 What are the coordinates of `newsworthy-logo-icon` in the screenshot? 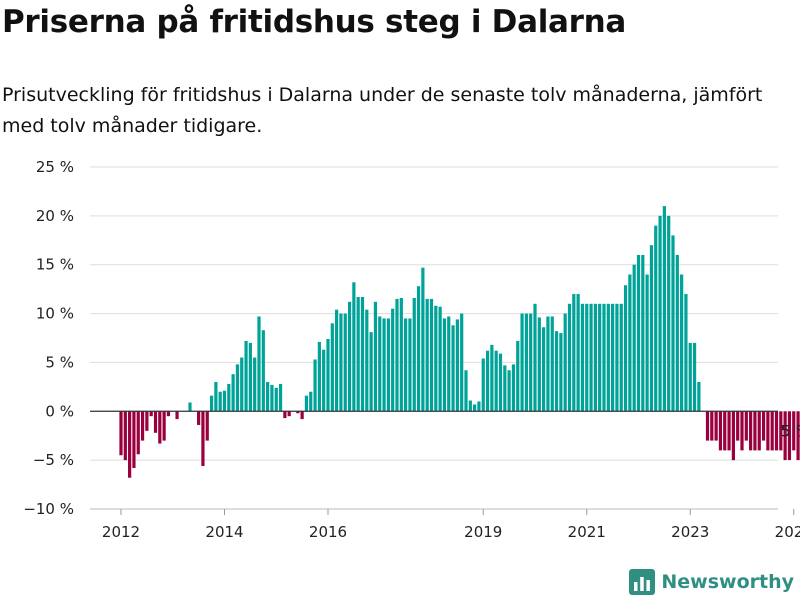 It's located at (642, 582).